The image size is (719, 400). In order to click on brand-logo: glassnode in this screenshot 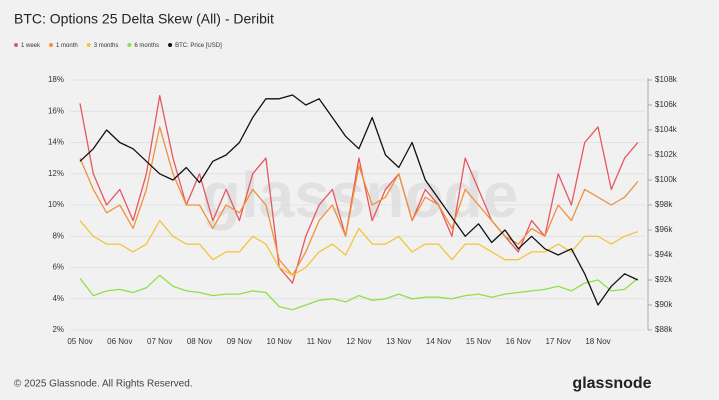, I will do `click(611, 383)`.